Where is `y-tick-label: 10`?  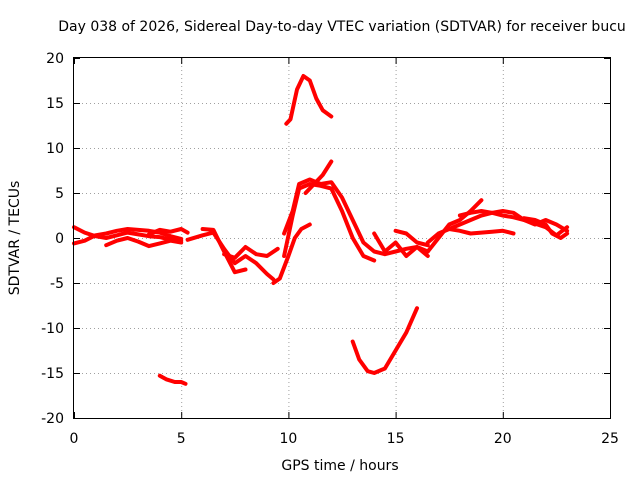 y-tick-label: 10 is located at coordinates (55, 149).